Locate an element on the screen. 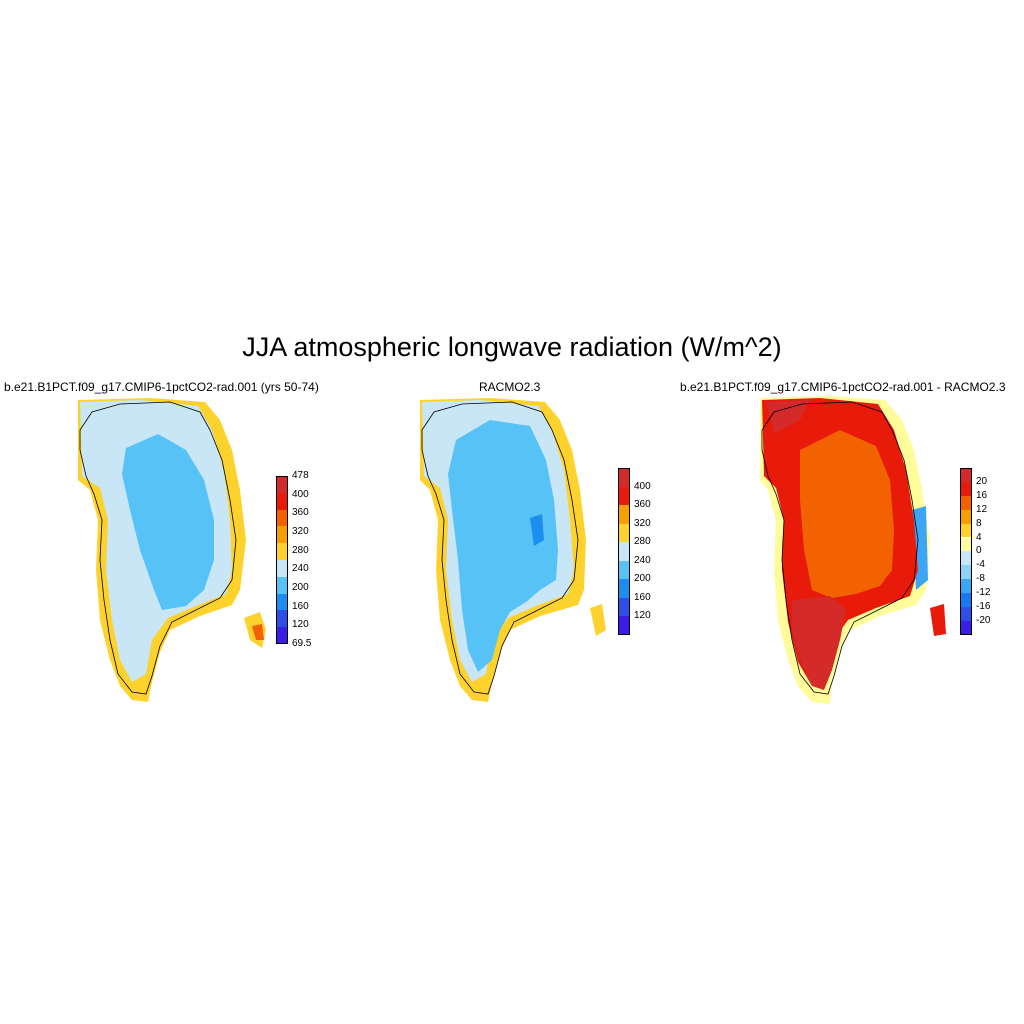  colorbar-label: 20 is located at coordinates (982, 481).